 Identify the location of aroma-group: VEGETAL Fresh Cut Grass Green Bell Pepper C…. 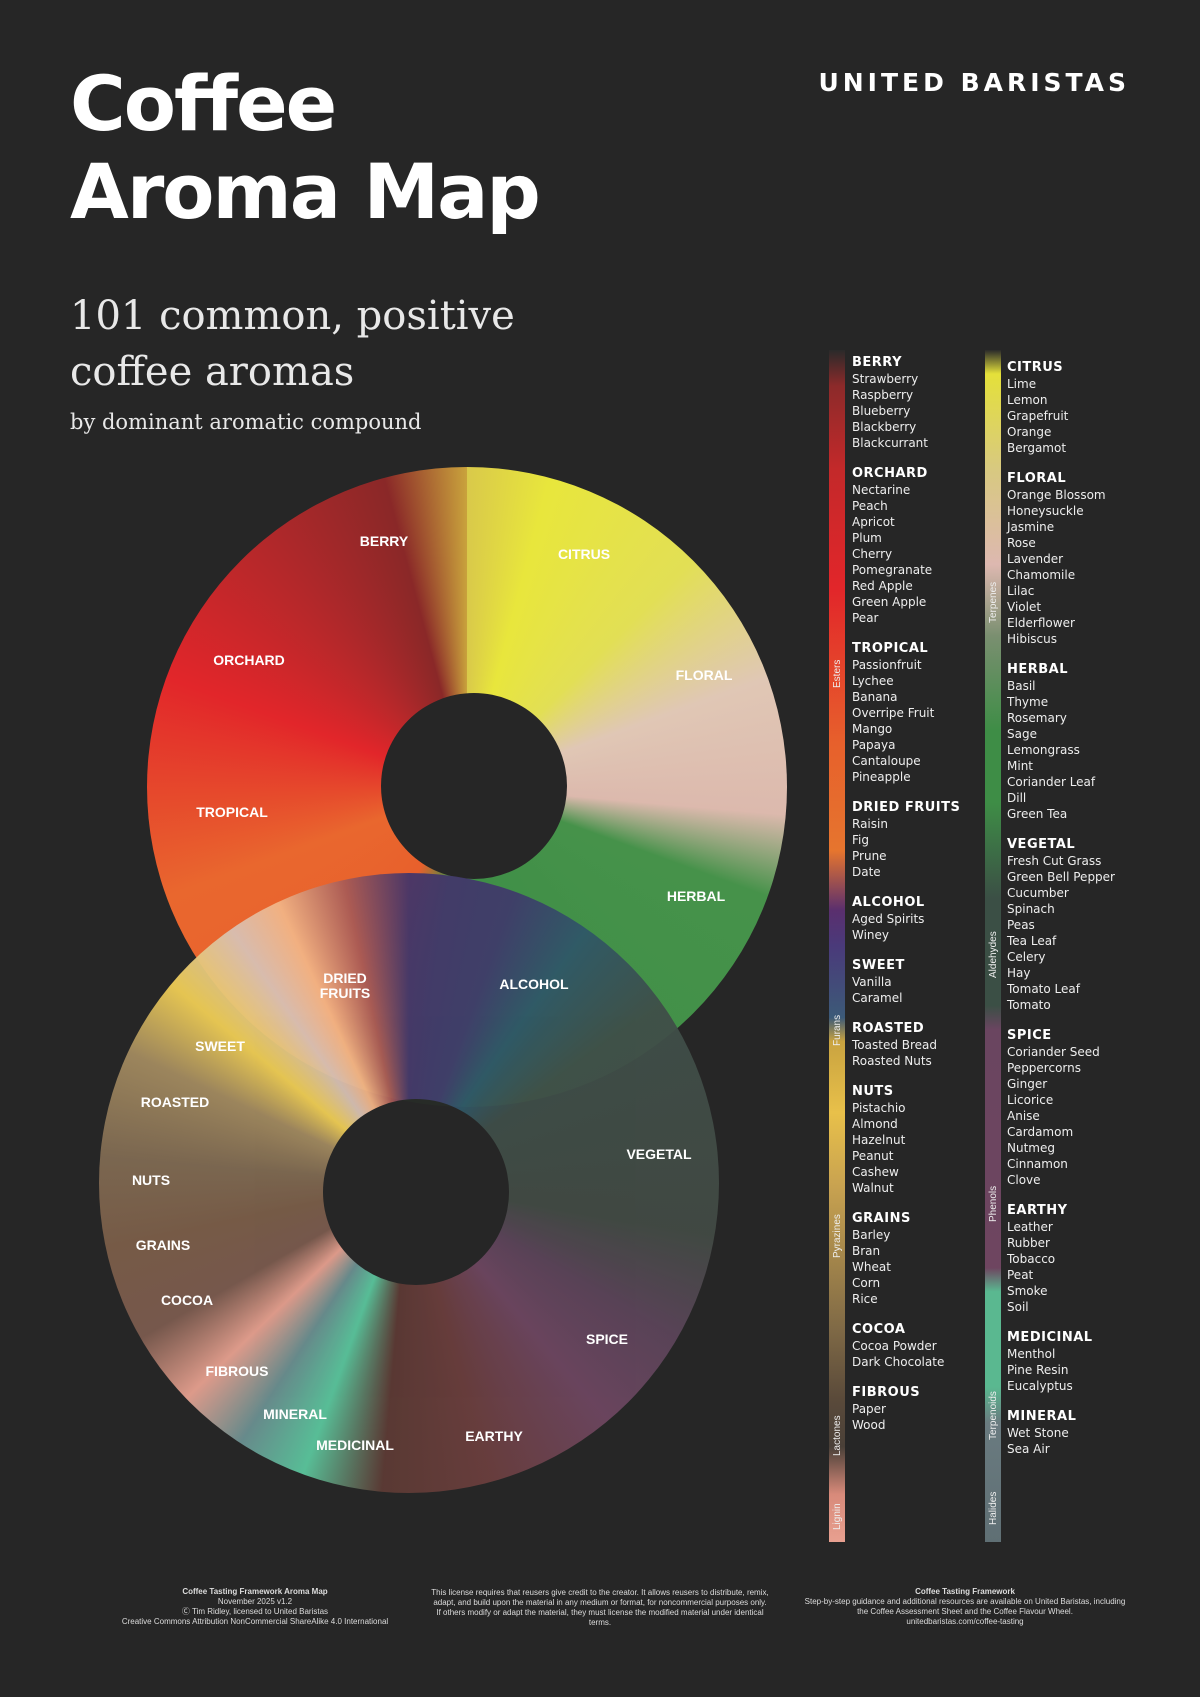
(1082, 925).